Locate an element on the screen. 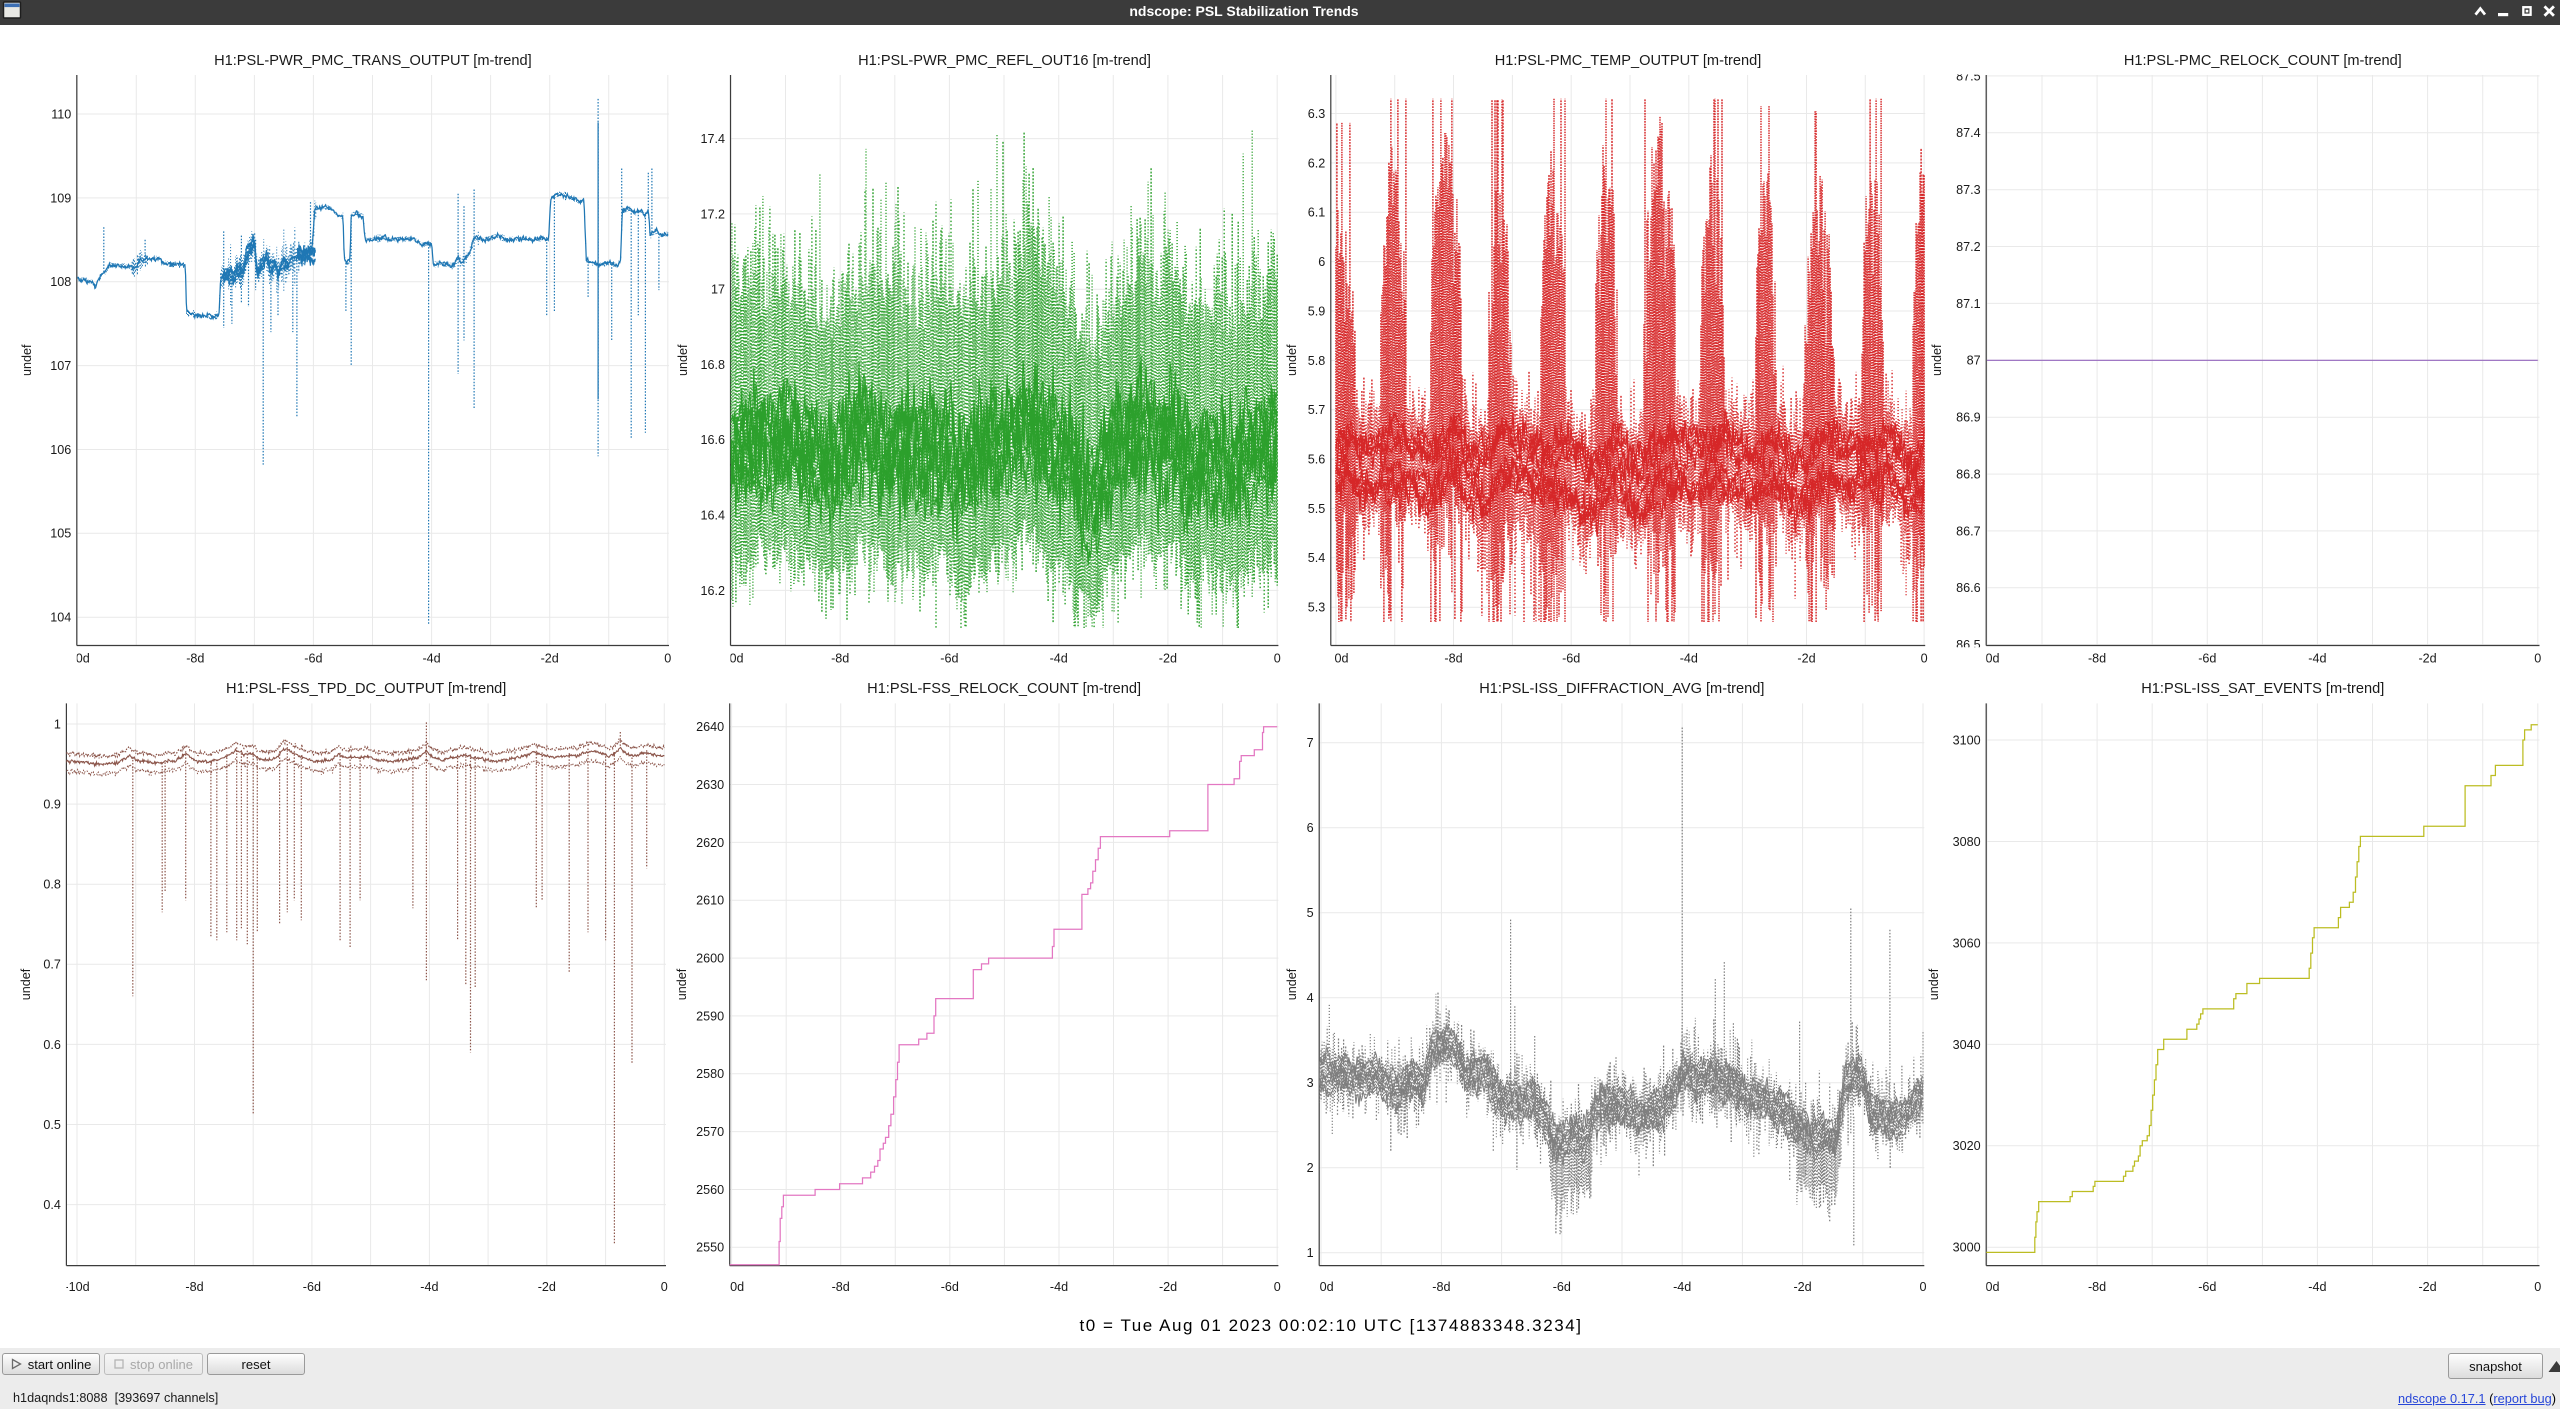 This screenshot has width=2560, height=1409. svg-text: 86.9 is located at coordinates (1968, 418).